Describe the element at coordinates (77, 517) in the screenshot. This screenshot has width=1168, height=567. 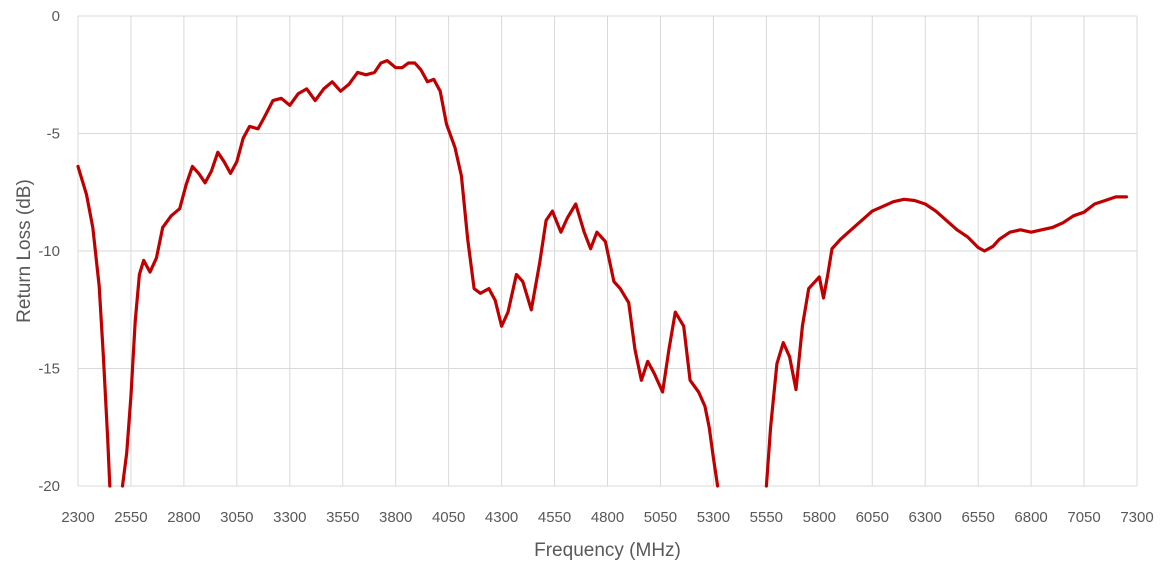
I see `x-tick-label: 2300` at that location.